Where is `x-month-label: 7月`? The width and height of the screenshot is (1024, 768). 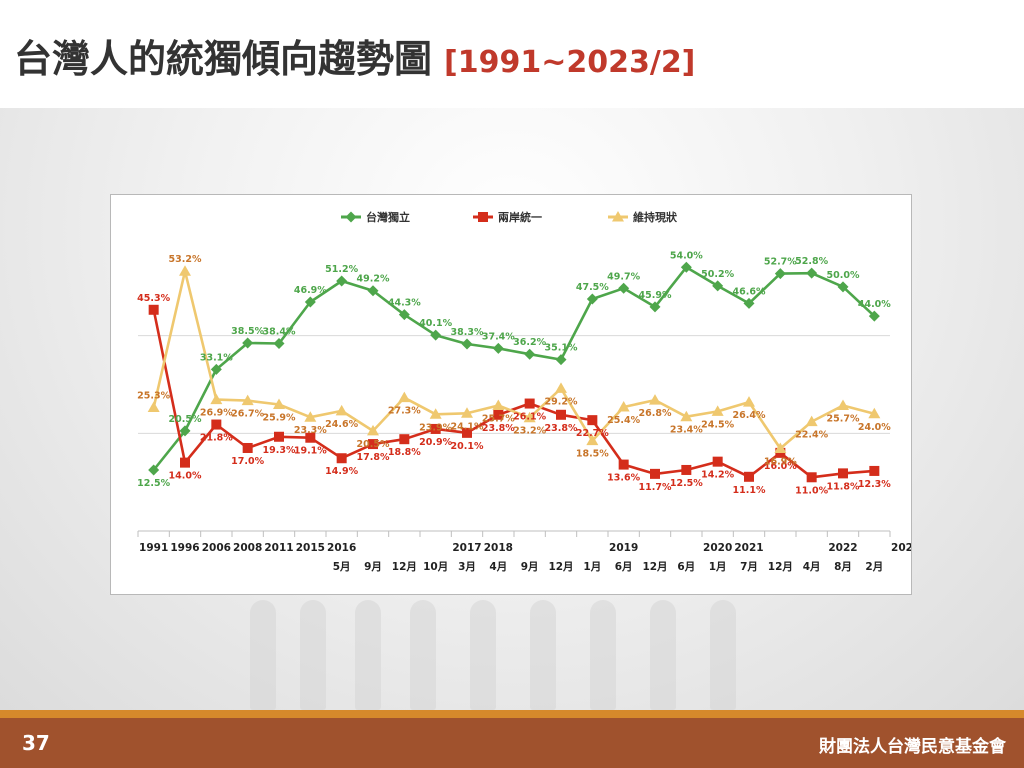
x-month-label: 7月 is located at coordinates (749, 567).